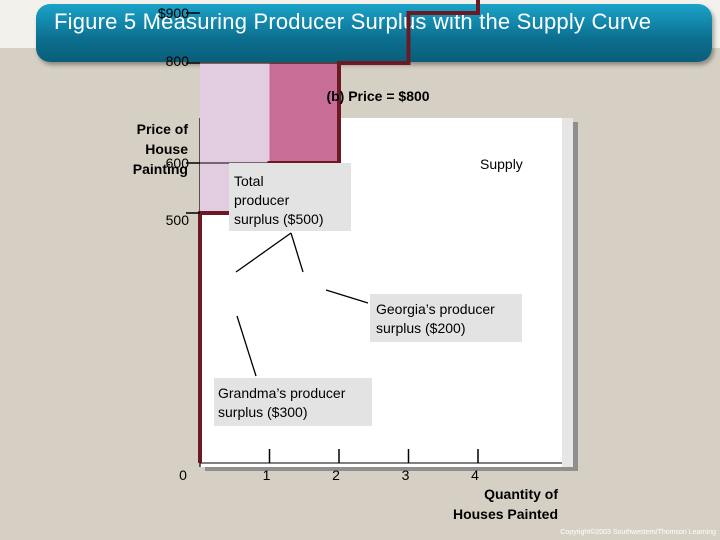  I want to click on georgia-leader, so click(347, 296).